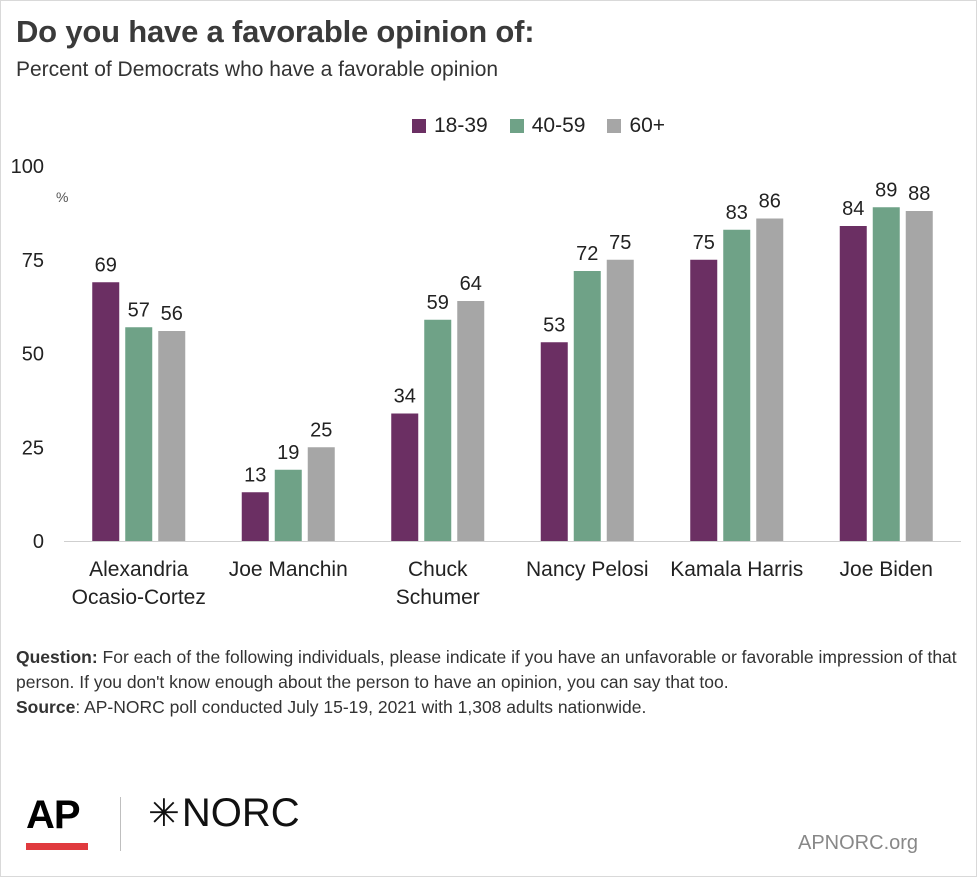 The image size is (977, 877). Describe the element at coordinates (172, 314) in the screenshot. I see `data-label: 56` at that location.